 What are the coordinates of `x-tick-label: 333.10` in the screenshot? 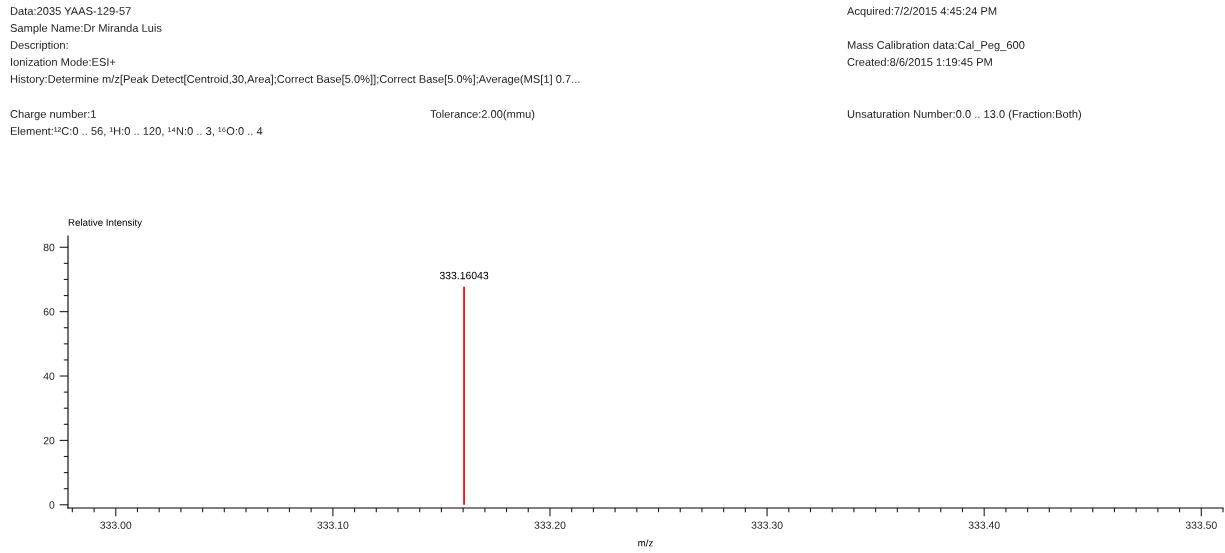 It's located at (333, 525).